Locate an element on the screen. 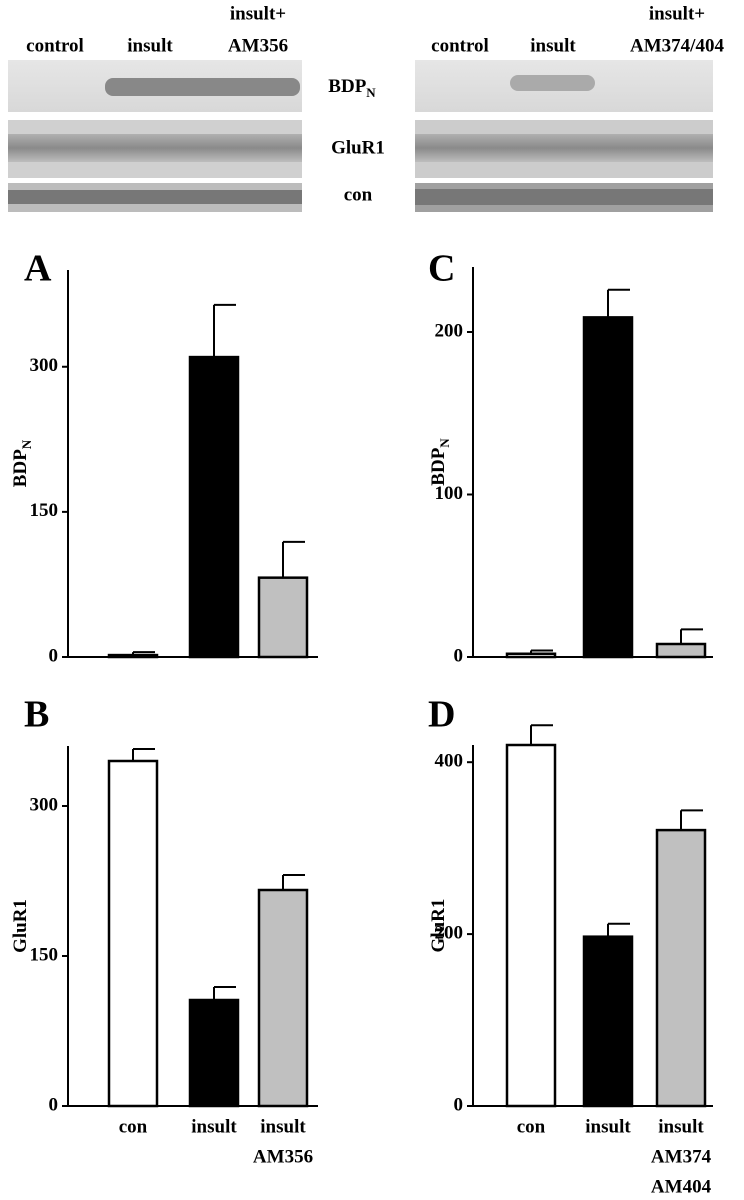 Image resolution: width=744 pixels, height=1200 pixels. panel-label: B is located at coordinates (36, 715).